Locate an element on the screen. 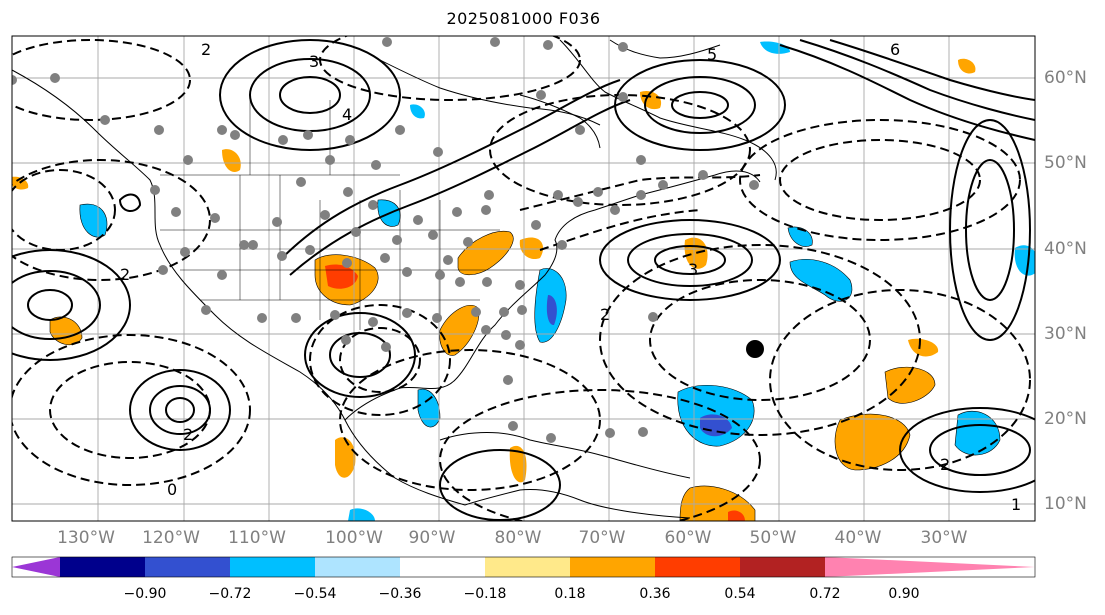 This screenshot has width=1105, height=615. contour-label: 0 is located at coordinates (172, 489).